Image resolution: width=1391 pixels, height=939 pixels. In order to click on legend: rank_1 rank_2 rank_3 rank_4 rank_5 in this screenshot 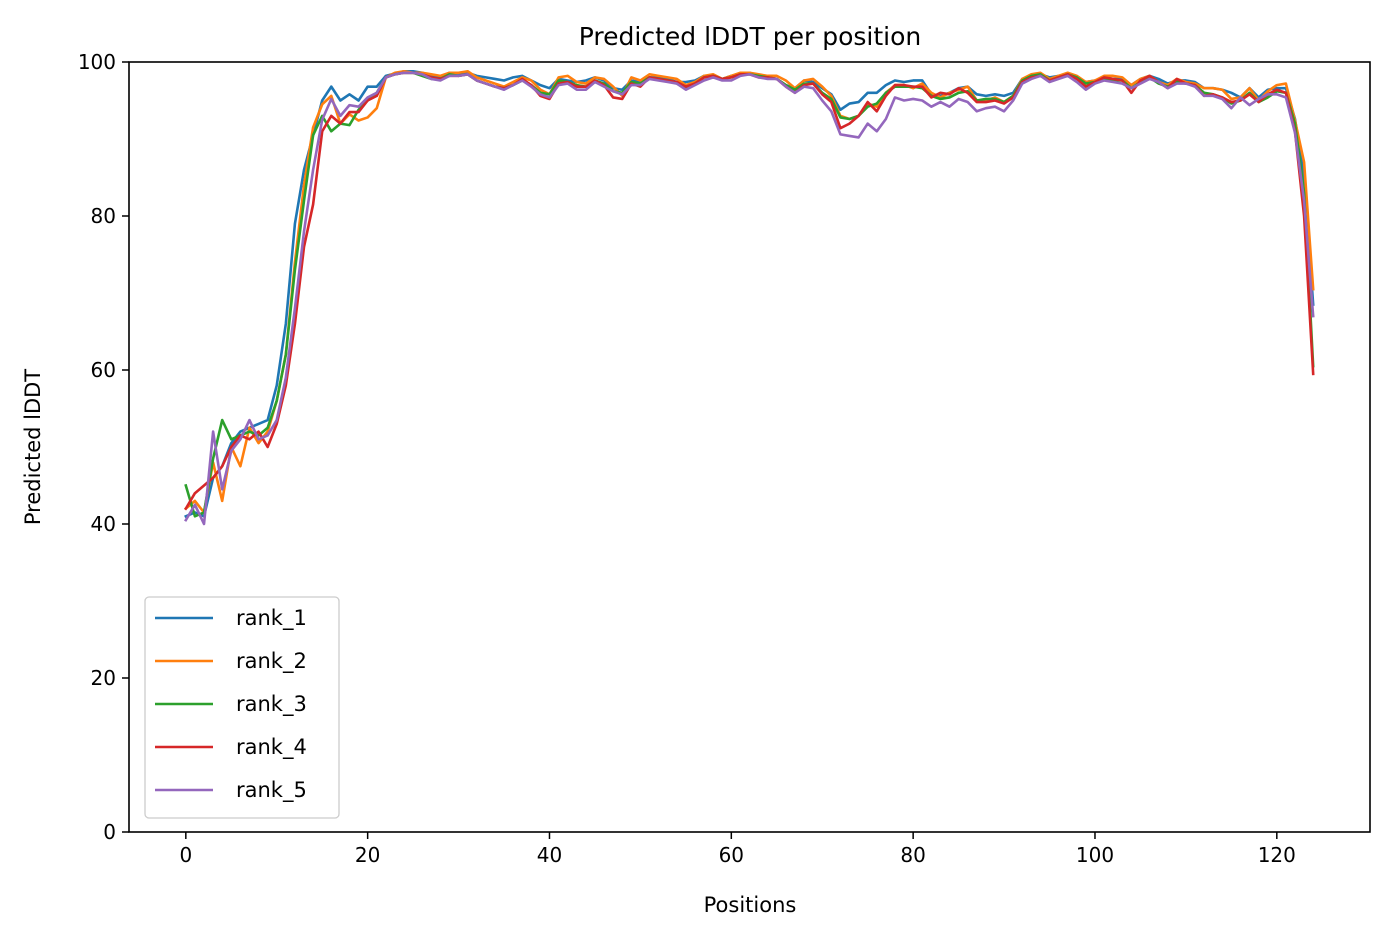, I will do `click(242, 707)`.